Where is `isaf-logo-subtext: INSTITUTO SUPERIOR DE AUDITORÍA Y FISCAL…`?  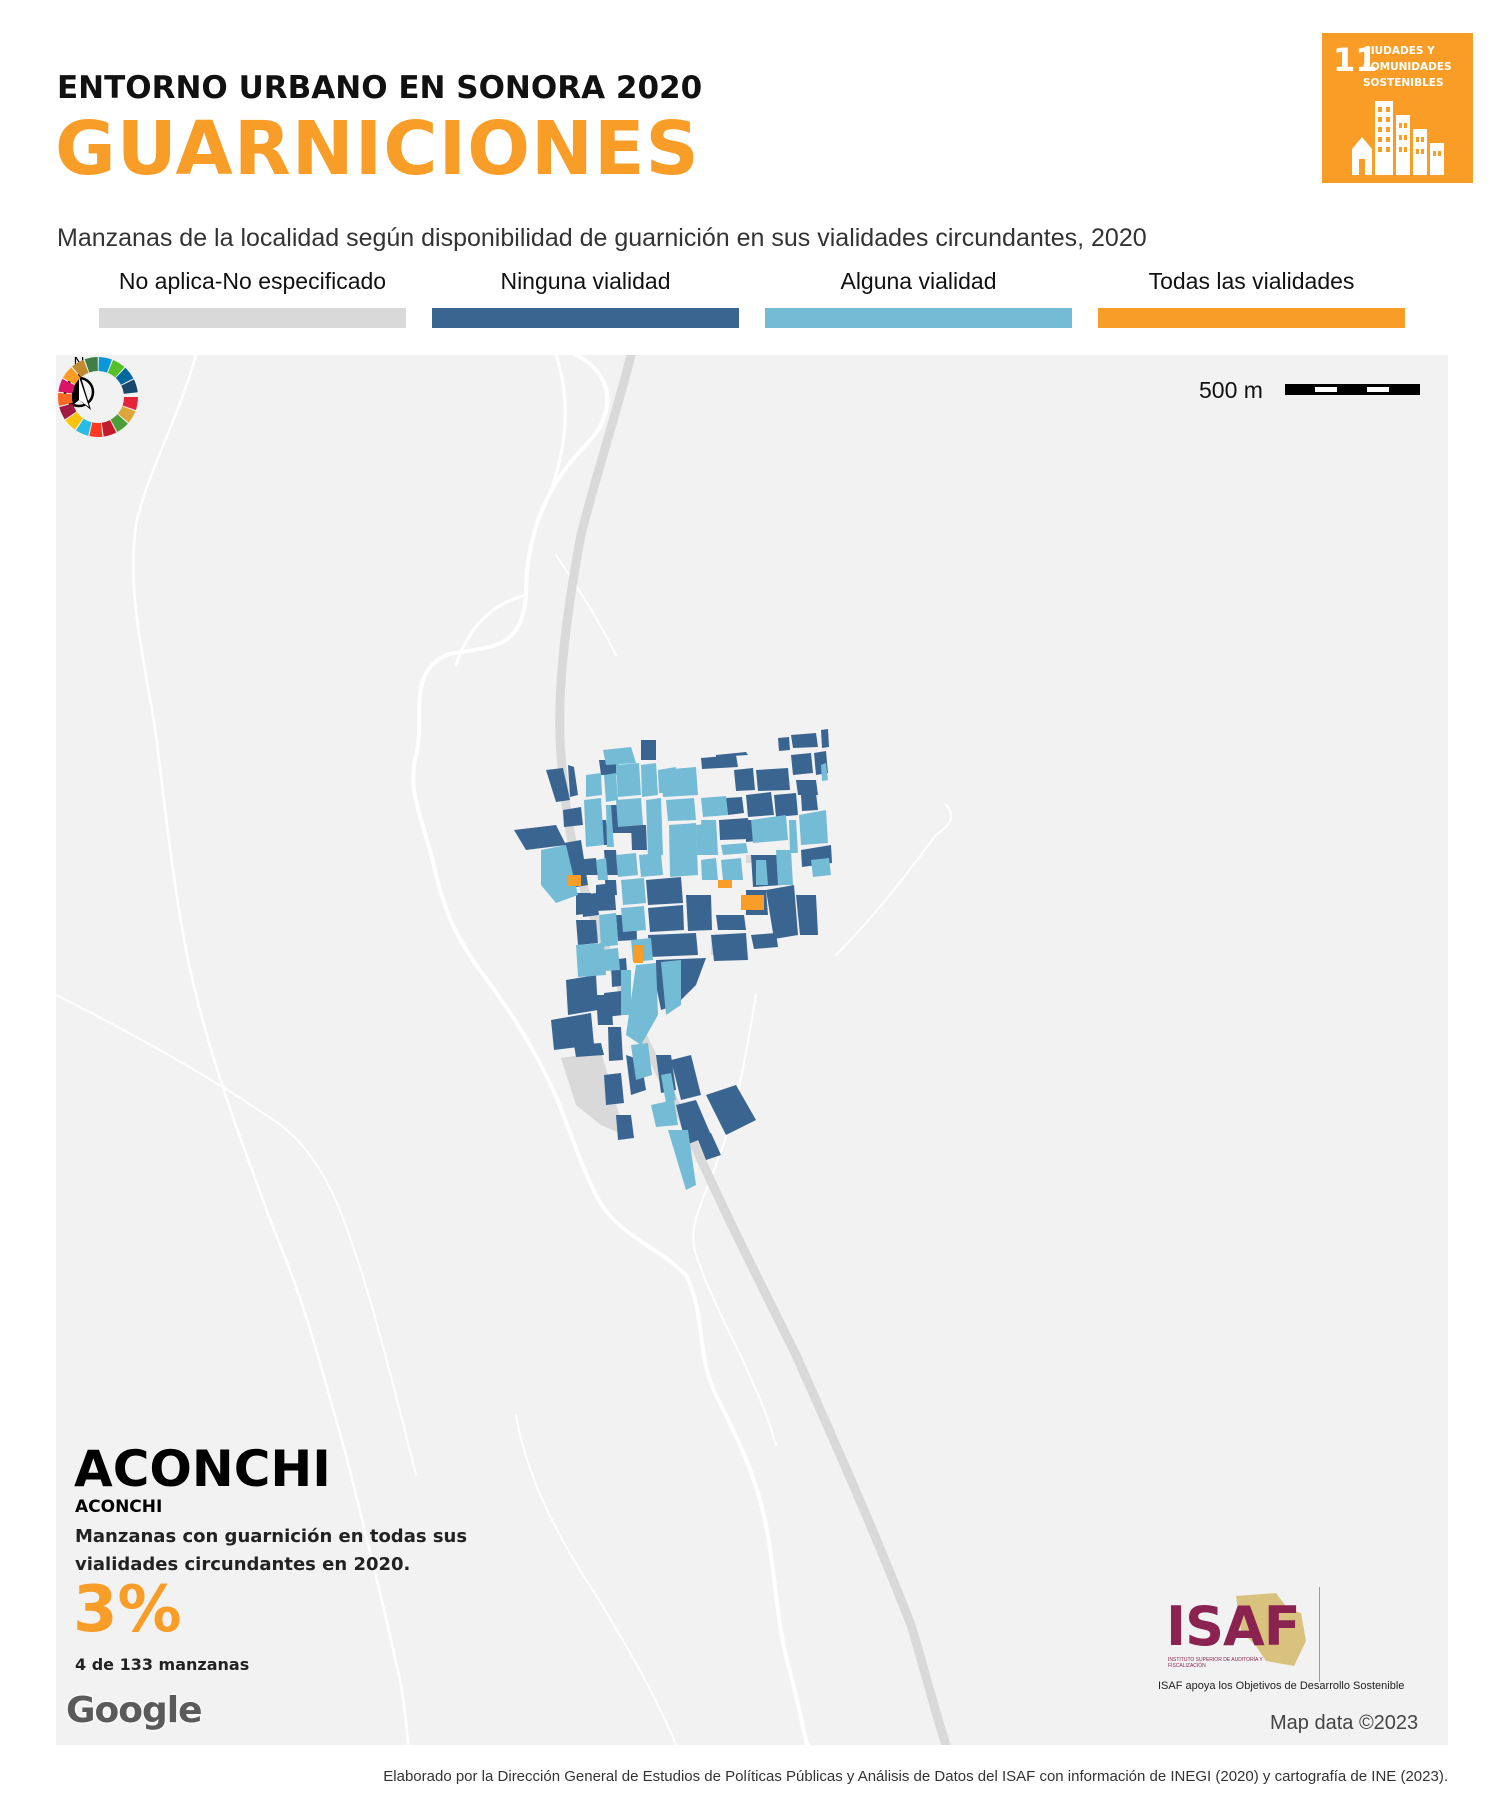
isaf-logo-subtext: INSTITUTO SUPERIOR DE AUDITORÍA Y FISCAL… is located at coordinates (1215, 1663).